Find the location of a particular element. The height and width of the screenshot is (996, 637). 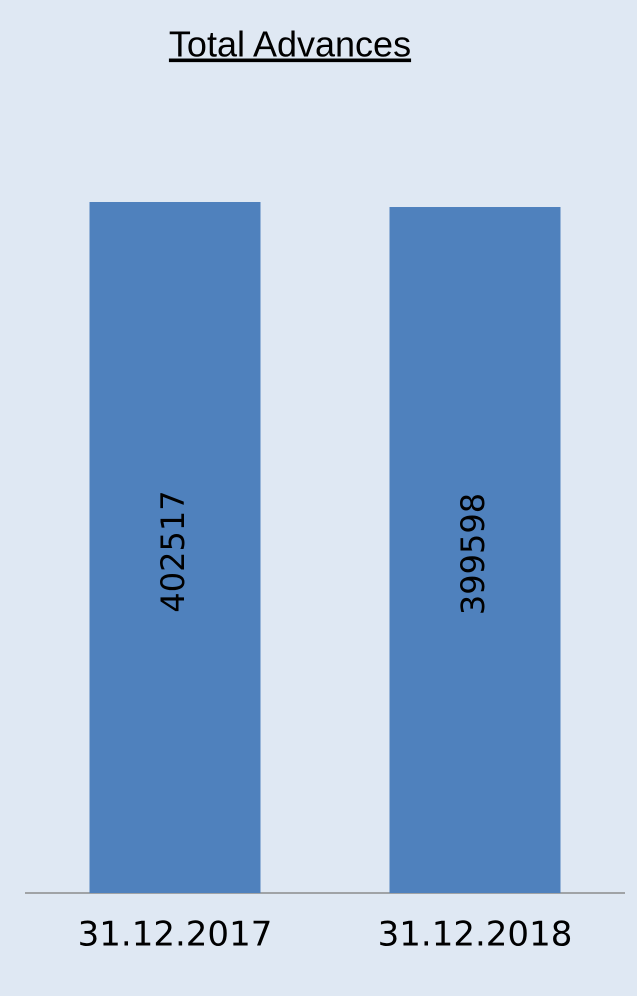

x-tick-label: 31.12.2017 is located at coordinates (175, 935).